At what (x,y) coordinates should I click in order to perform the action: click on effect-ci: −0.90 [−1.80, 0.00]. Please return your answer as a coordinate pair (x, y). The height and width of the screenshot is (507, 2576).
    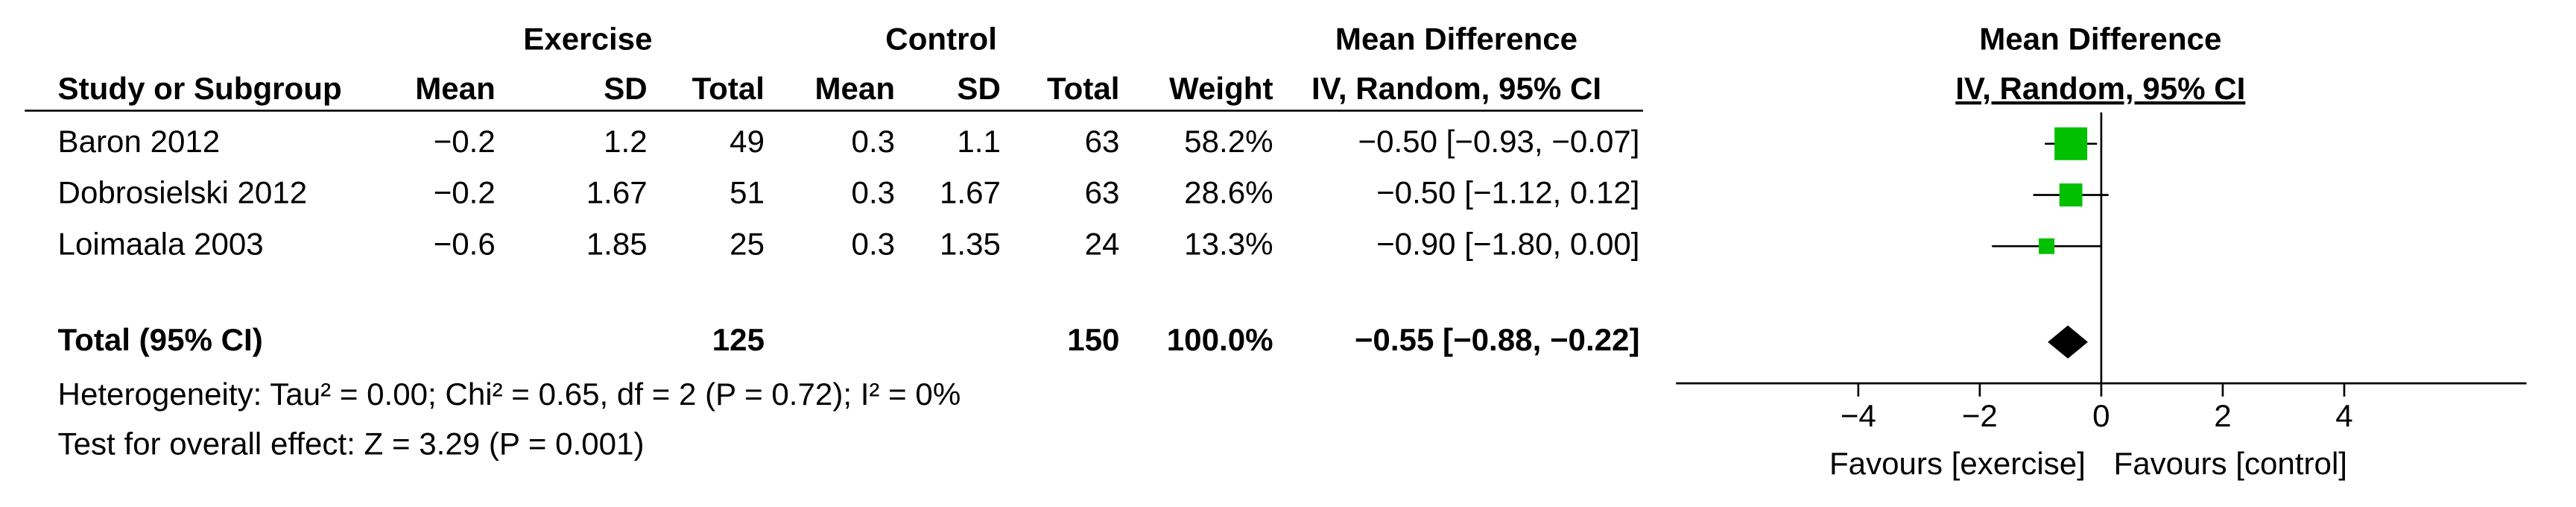
    Looking at the image, I should click on (1507, 243).